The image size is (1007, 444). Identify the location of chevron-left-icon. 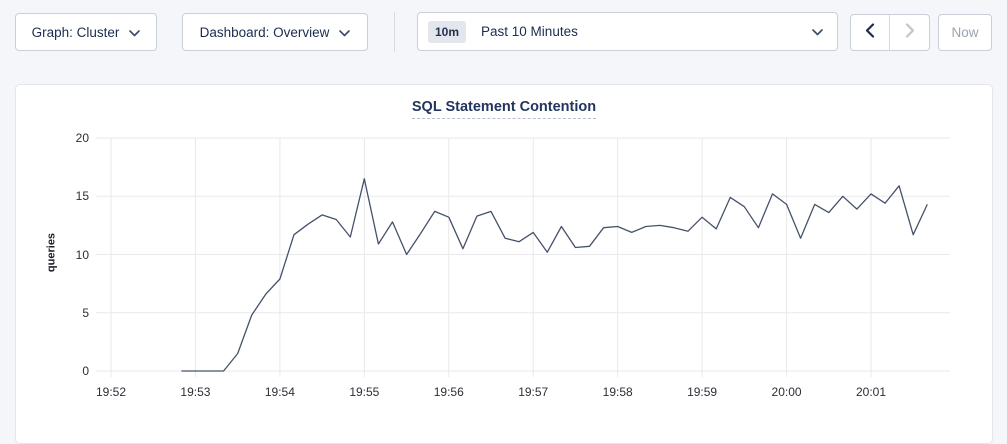
(870, 32).